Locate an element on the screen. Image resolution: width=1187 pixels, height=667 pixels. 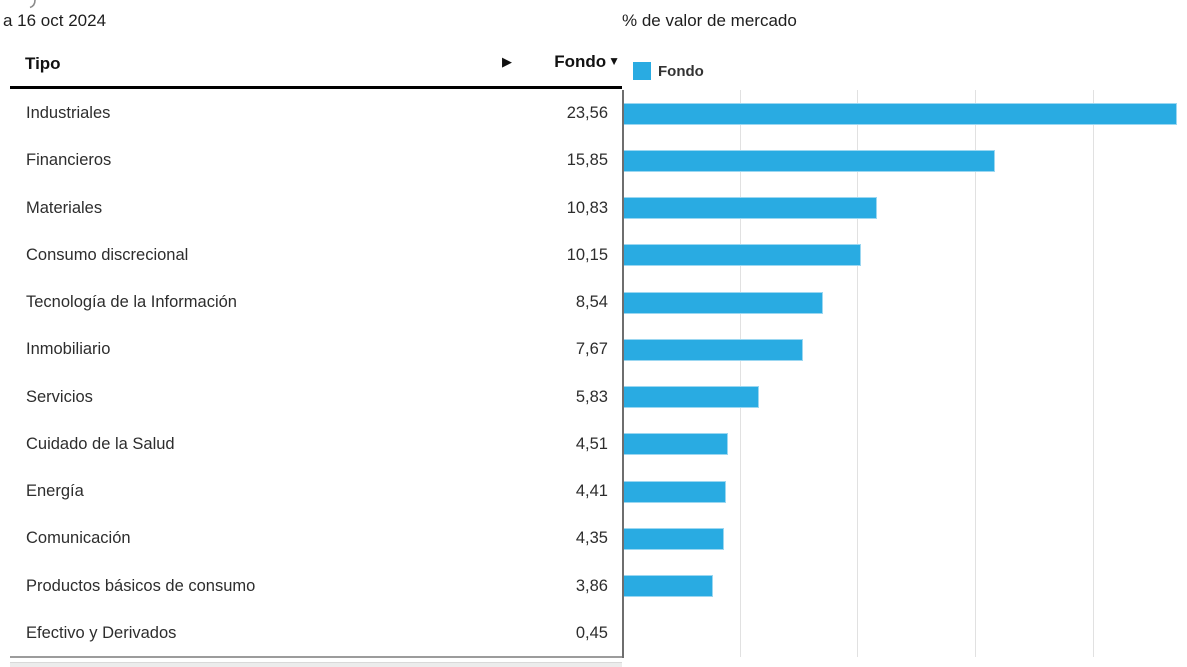
legend-color-swatch is located at coordinates (642, 71).